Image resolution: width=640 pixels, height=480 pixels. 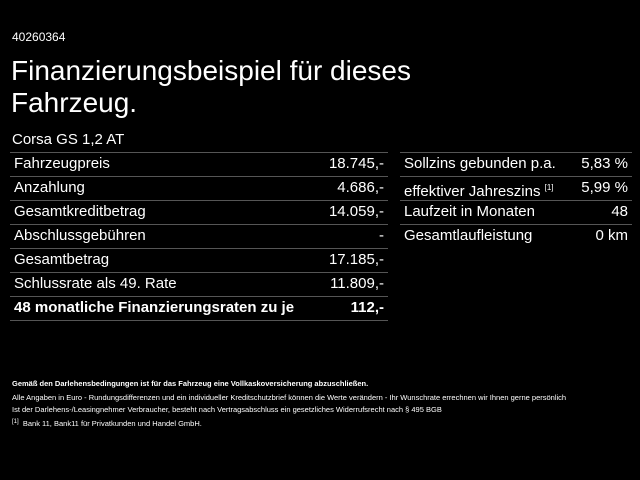 I want to click on row-value: 4.686,-, so click(x=360, y=187).